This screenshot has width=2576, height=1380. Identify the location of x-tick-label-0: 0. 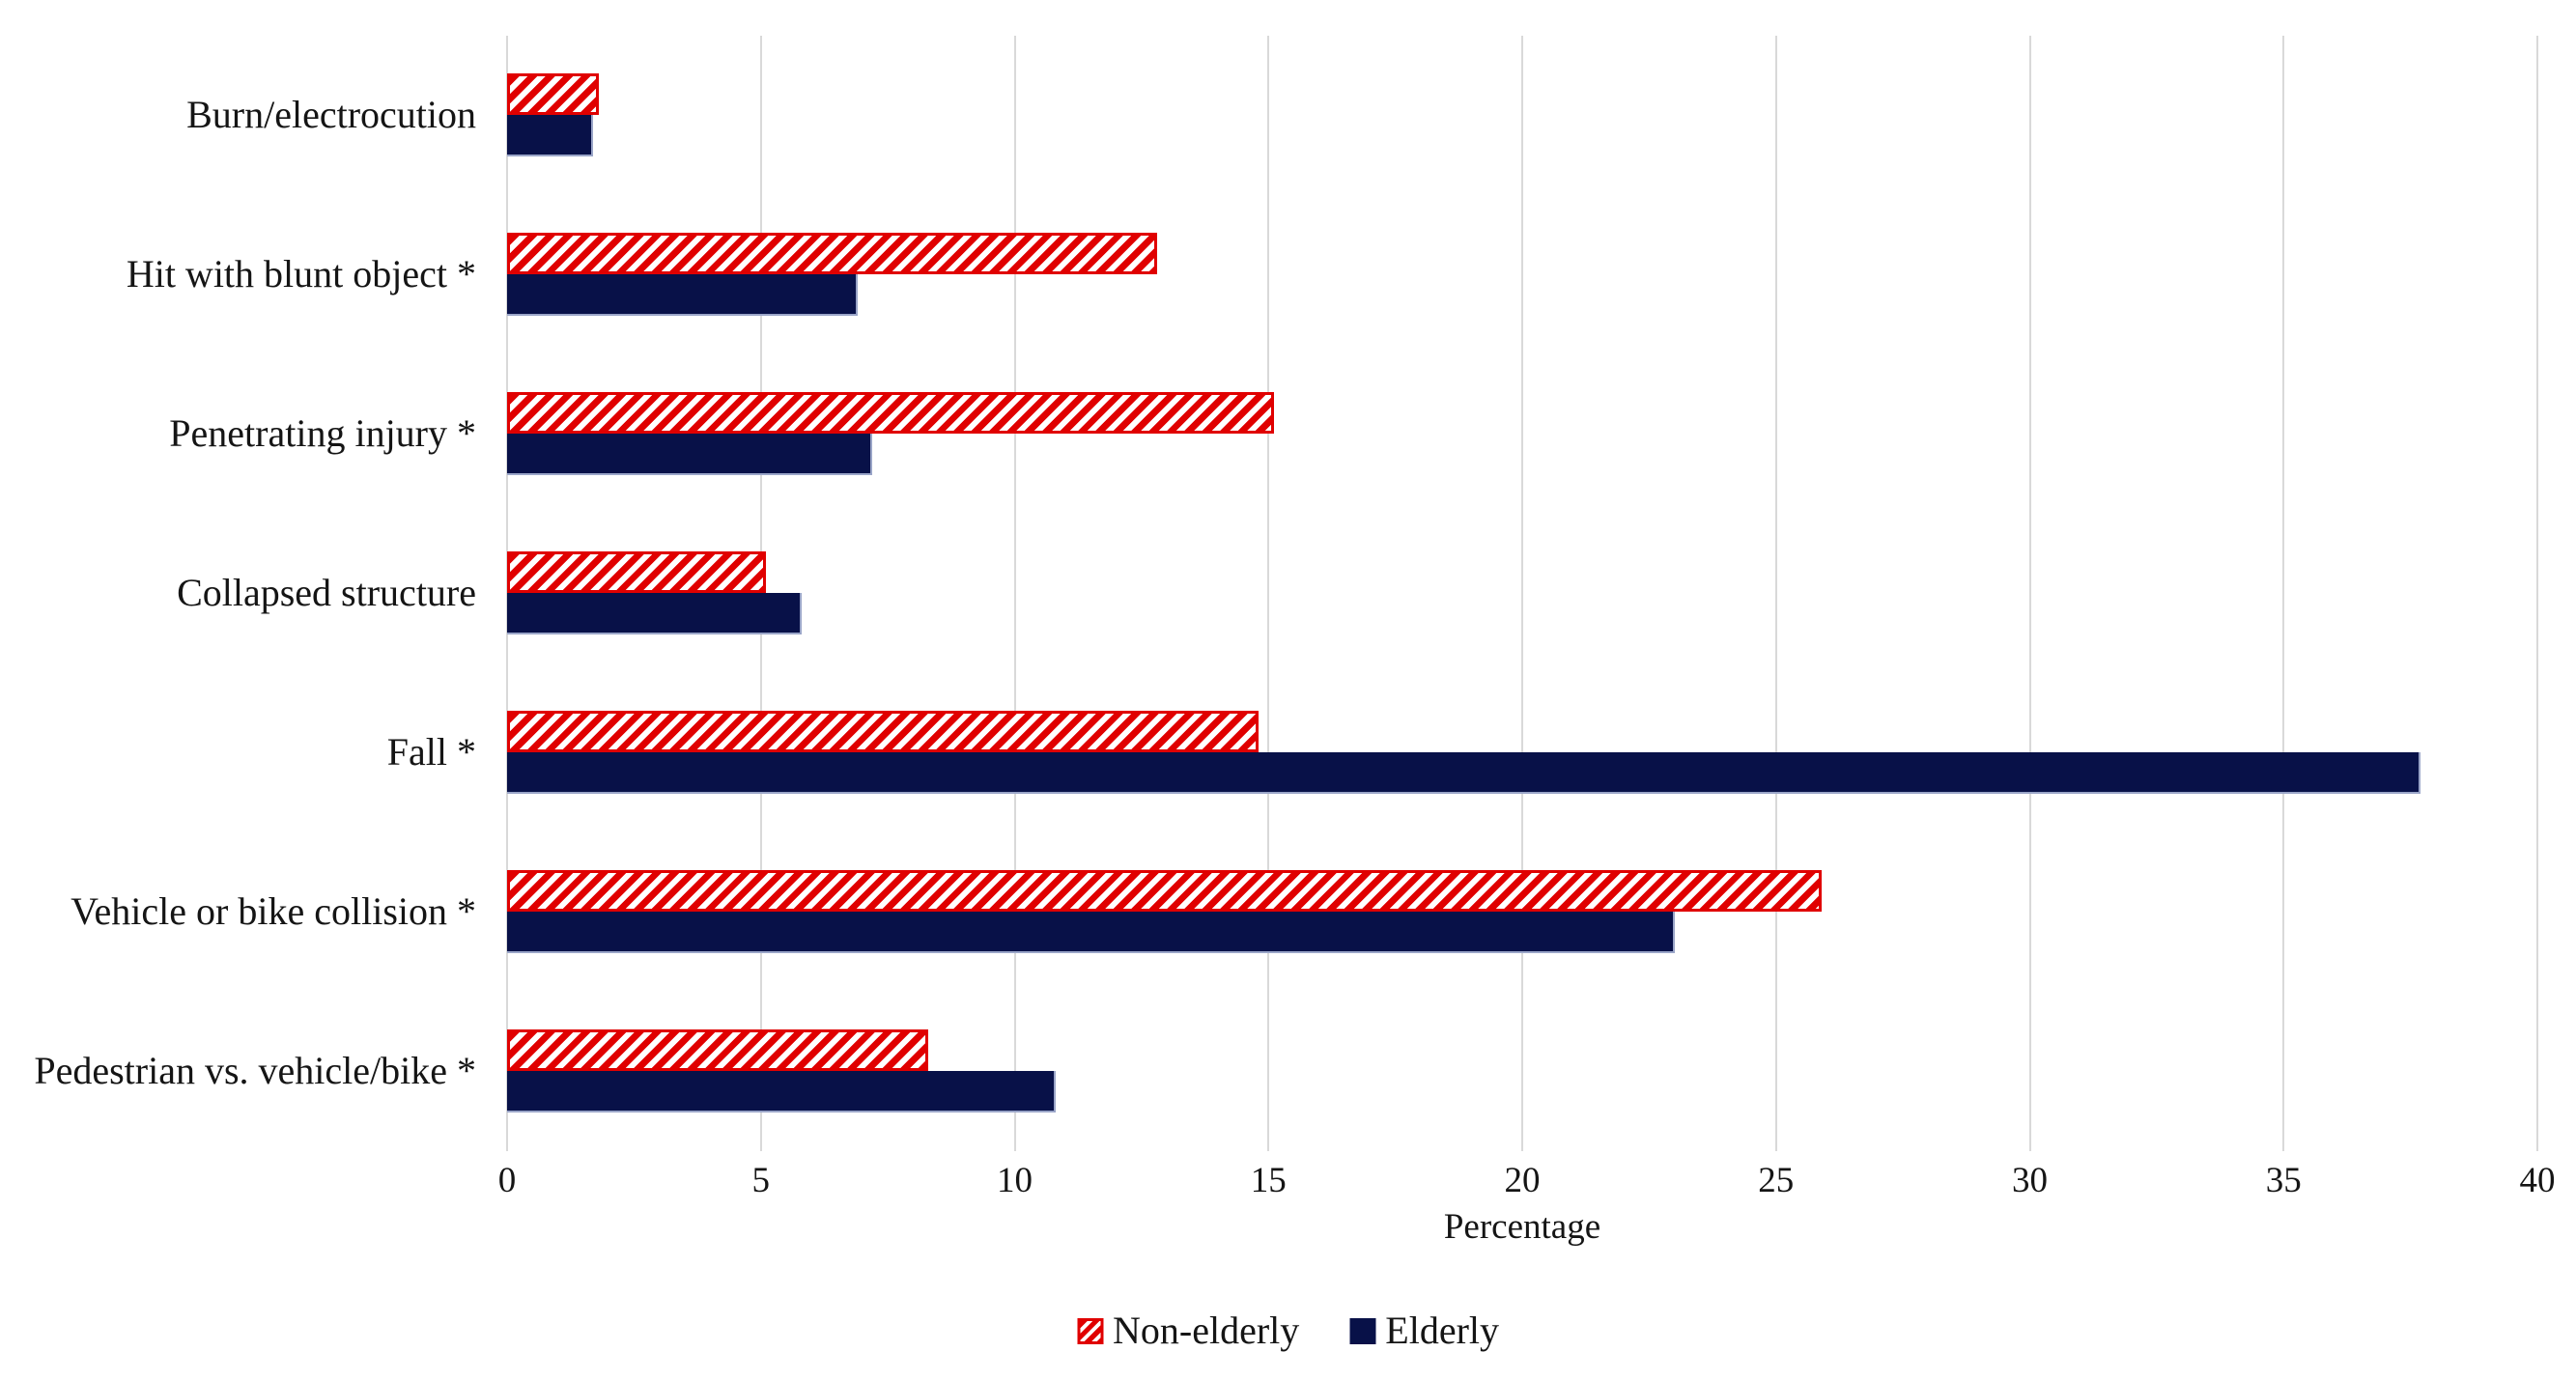
(507, 1180).